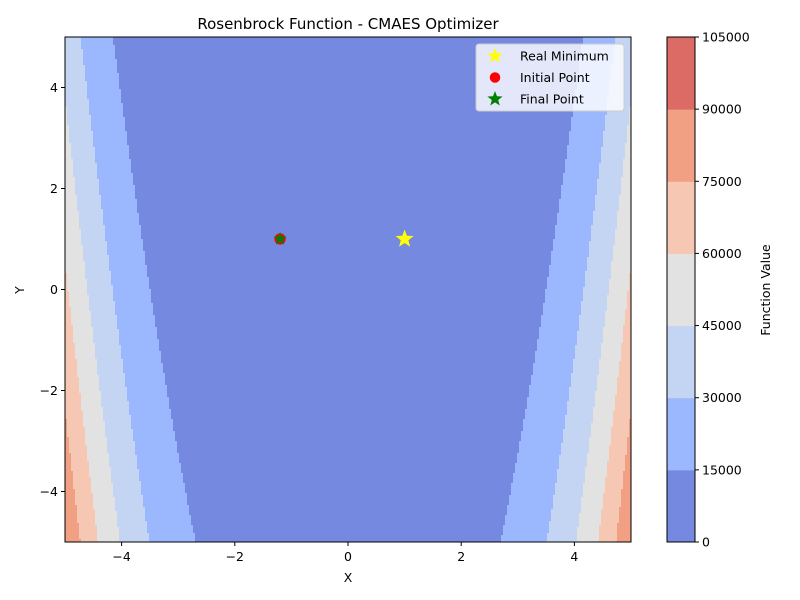 The width and height of the screenshot is (800, 600). Describe the element at coordinates (121, 556) in the screenshot. I see `x-tick-label: −4` at that location.